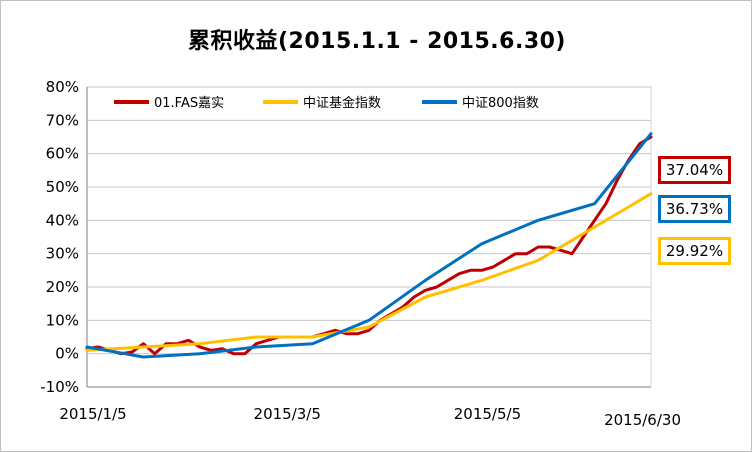 The image size is (752, 452). What do you see at coordinates (189, 103) in the screenshot?
I see `legend-label-0: 01.FAS嘉实` at bounding box center [189, 103].